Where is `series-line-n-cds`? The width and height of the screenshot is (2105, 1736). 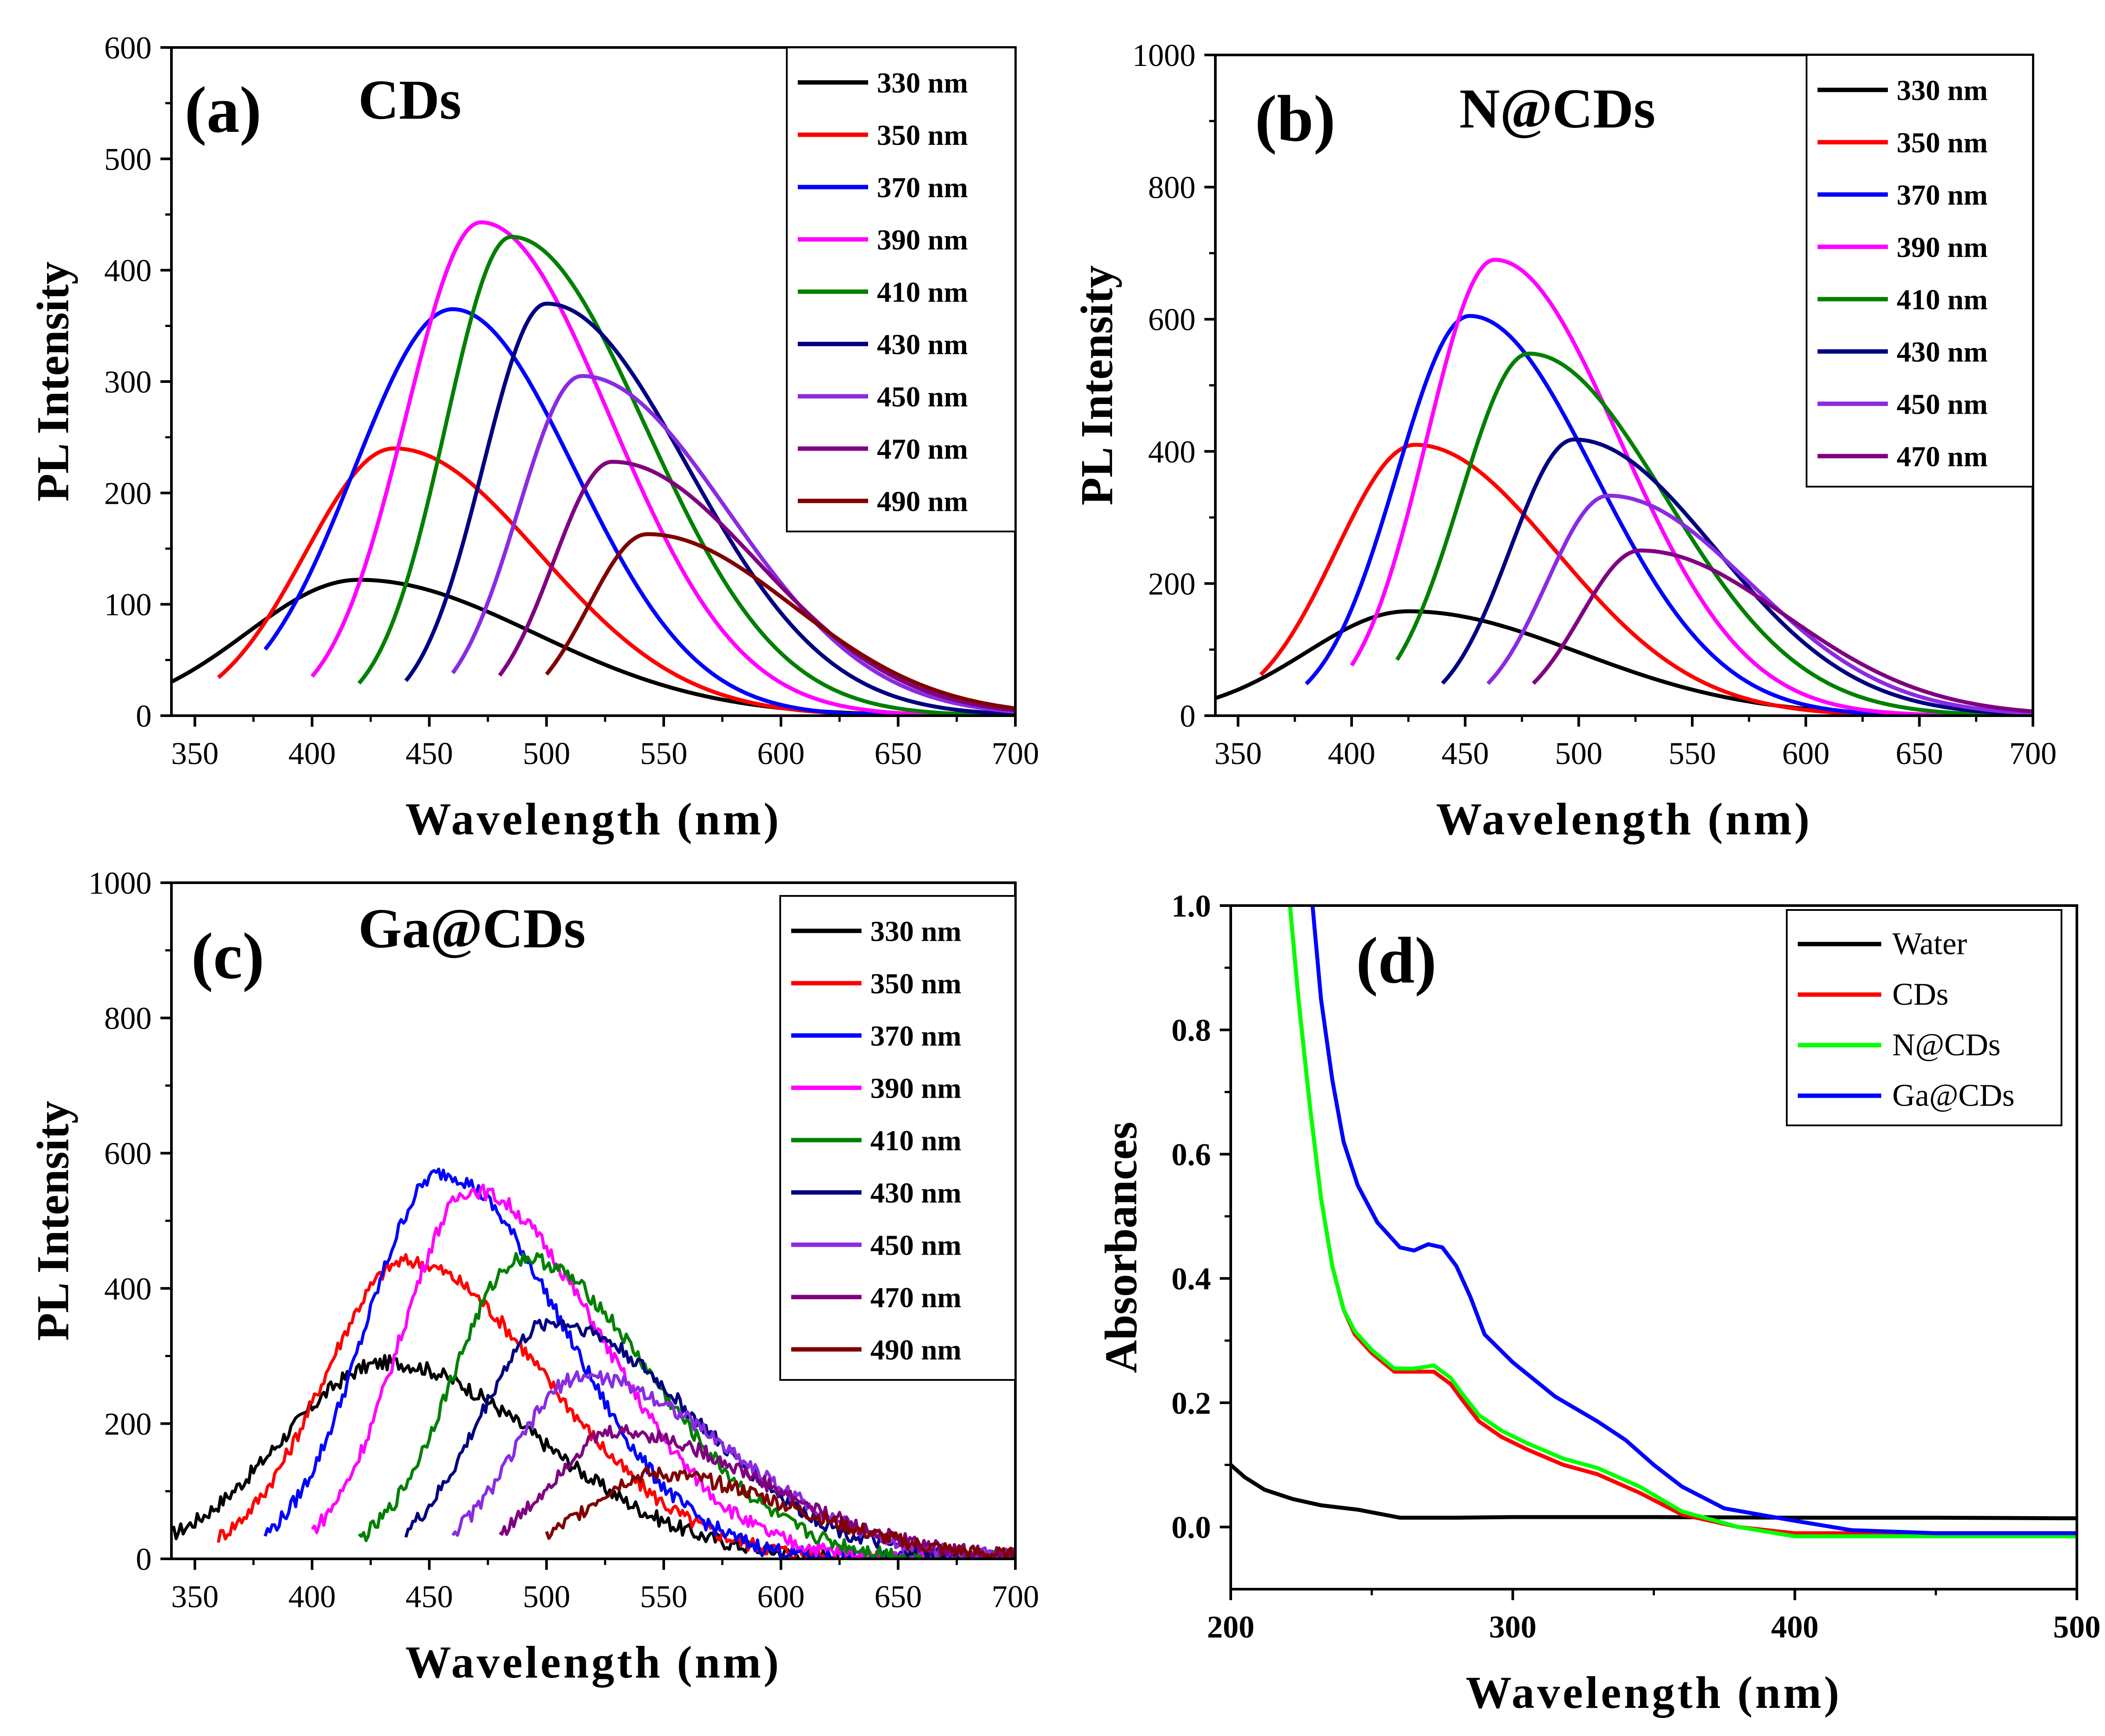 series-line-n-cds is located at coordinates (1682, 1223).